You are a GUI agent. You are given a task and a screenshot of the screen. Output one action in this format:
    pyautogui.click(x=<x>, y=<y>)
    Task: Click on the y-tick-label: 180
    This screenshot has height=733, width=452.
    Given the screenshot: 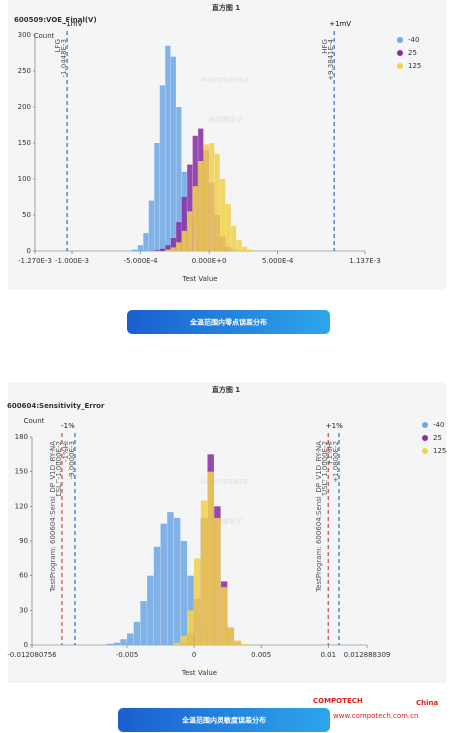 What is the action you would take?
    pyautogui.click(x=21, y=437)
    